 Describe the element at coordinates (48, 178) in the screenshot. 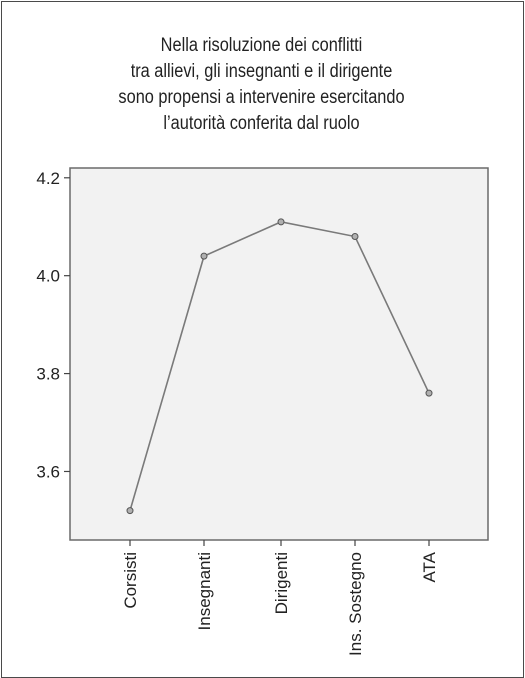

I see `y-tick-label: 4.2` at that location.